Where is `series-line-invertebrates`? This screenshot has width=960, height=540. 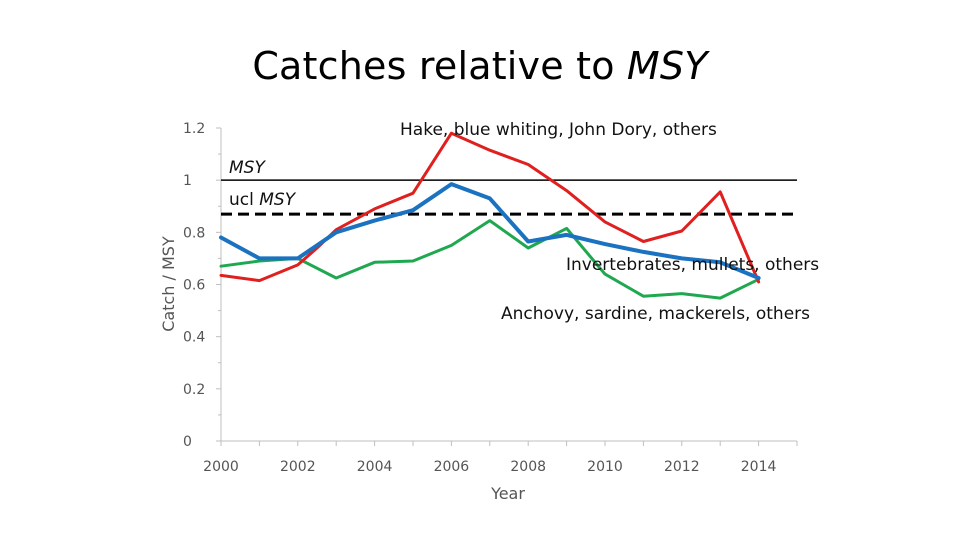 series-line-invertebrates is located at coordinates (490, 231).